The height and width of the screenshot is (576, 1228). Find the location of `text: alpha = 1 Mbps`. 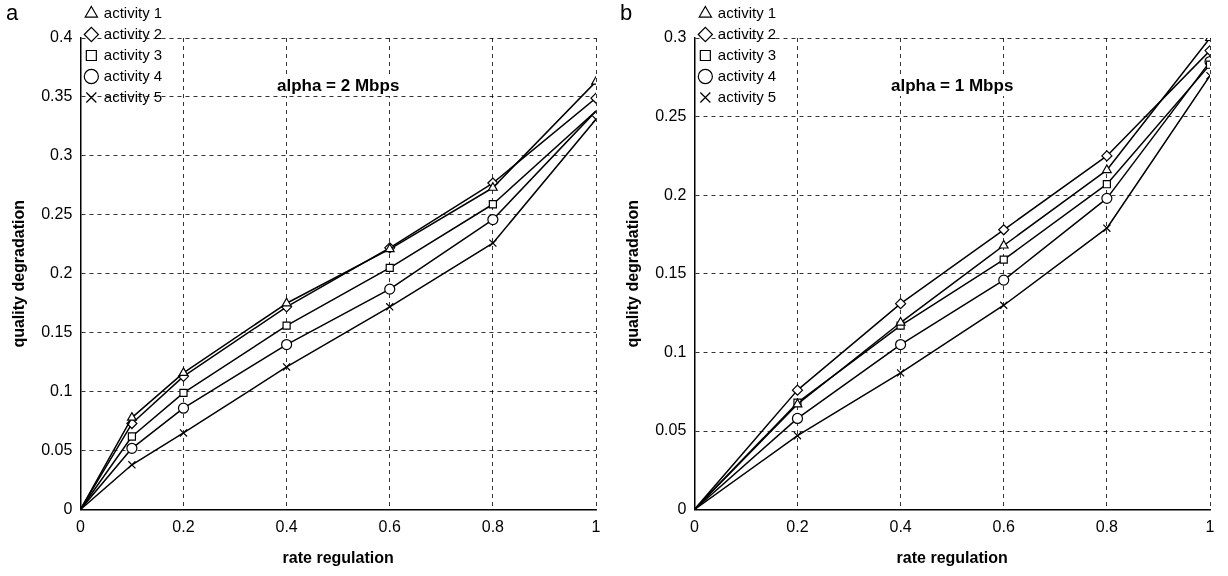

text: alpha = 1 Mbps is located at coordinates (952, 85).